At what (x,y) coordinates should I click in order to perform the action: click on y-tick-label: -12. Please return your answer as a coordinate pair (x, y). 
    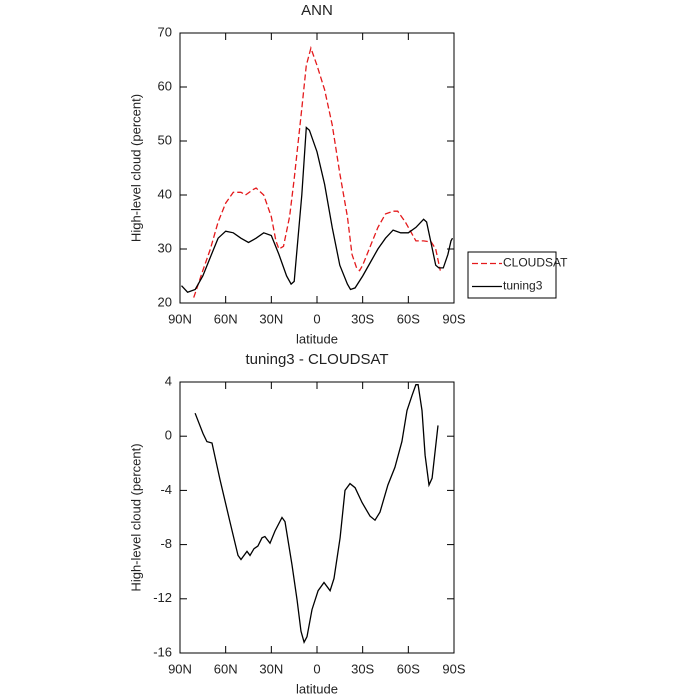
    Looking at the image, I should click on (162, 597).